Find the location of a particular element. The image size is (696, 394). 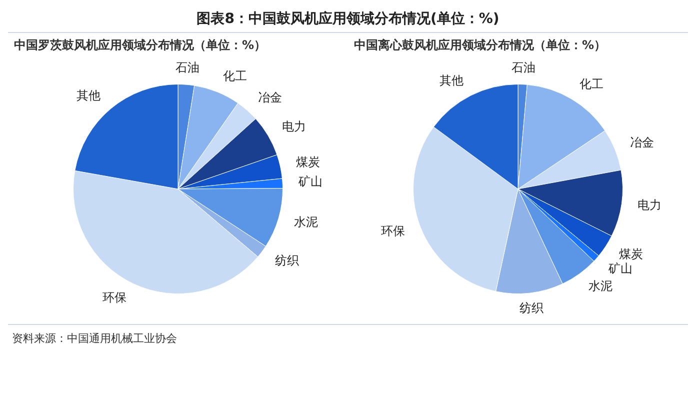

chart-title: 中国罗茨鼓风机应用领域分布情况（单位：%） is located at coordinates (140, 45).